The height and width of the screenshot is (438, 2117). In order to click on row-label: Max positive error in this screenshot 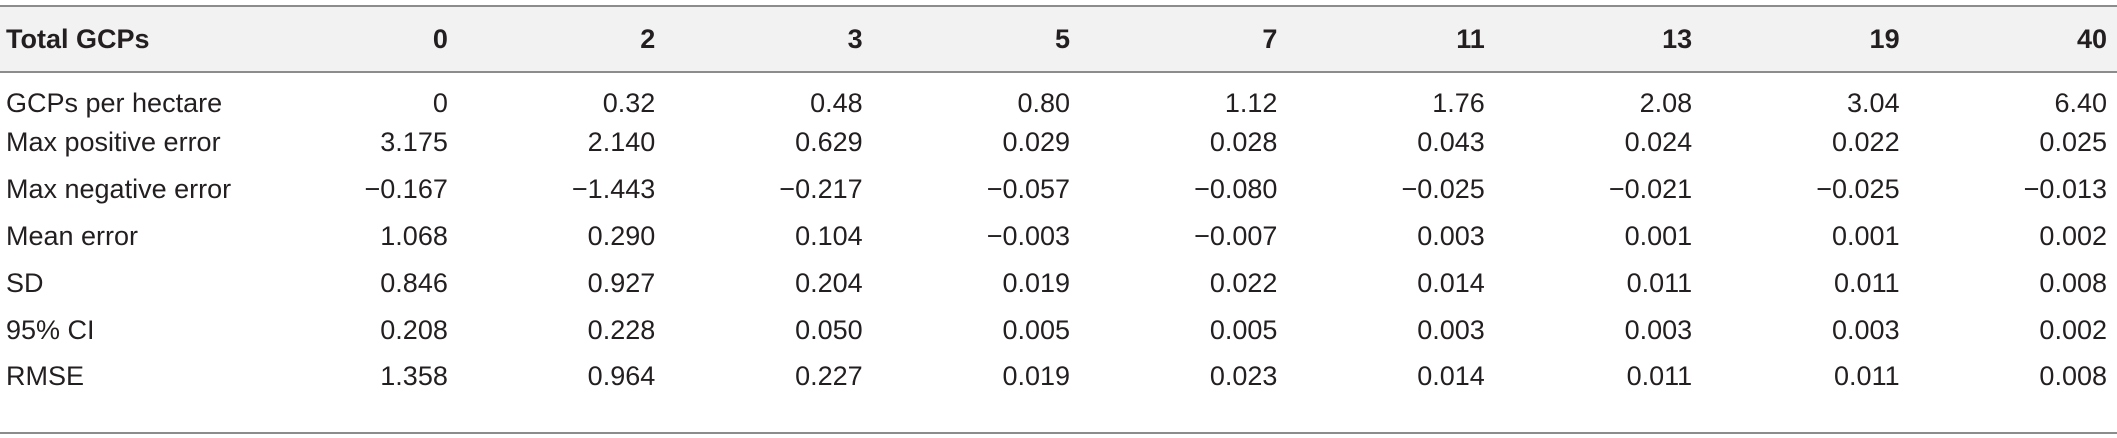, I will do `click(113, 142)`.